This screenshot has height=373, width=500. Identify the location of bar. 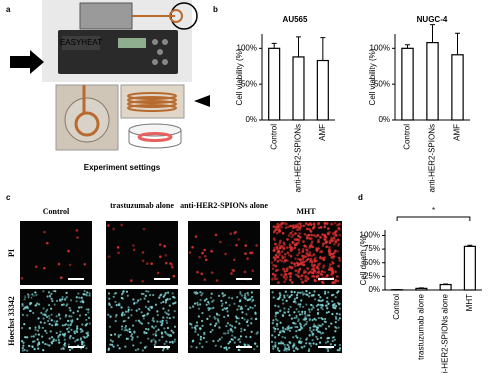
(421, 289).